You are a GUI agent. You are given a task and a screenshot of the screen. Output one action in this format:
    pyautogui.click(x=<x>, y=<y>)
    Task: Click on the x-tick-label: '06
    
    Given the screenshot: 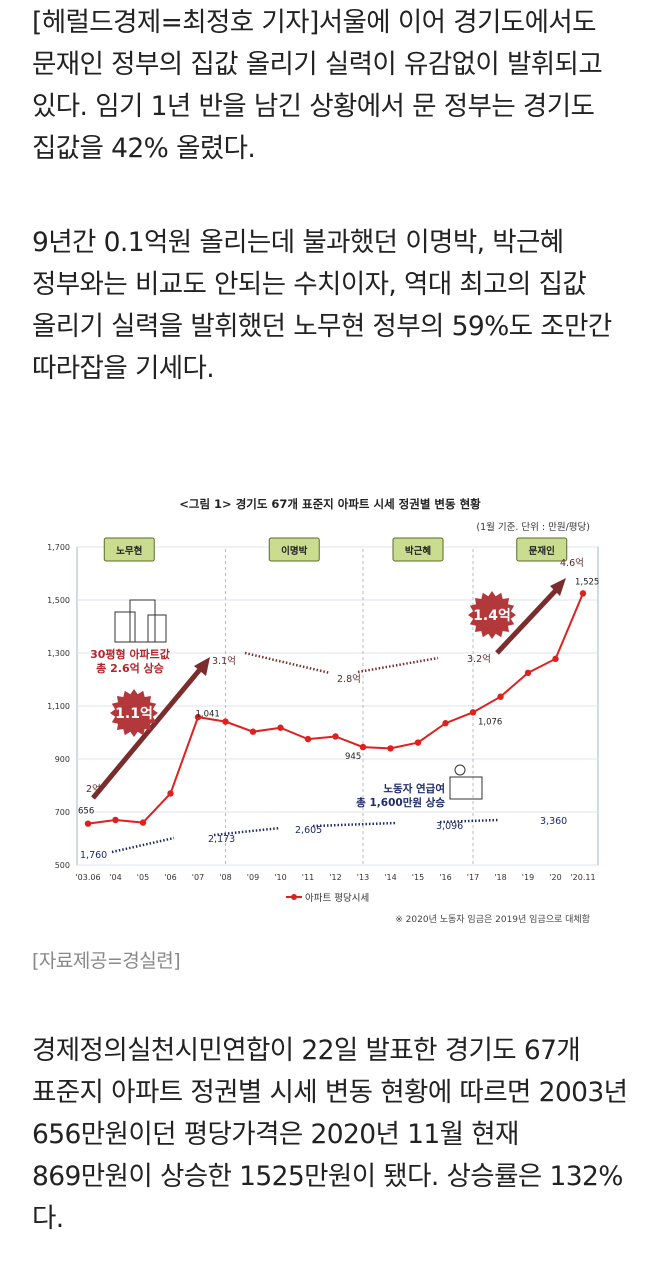 What is the action you would take?
    pyautogui.click(x=170, y=877)
    